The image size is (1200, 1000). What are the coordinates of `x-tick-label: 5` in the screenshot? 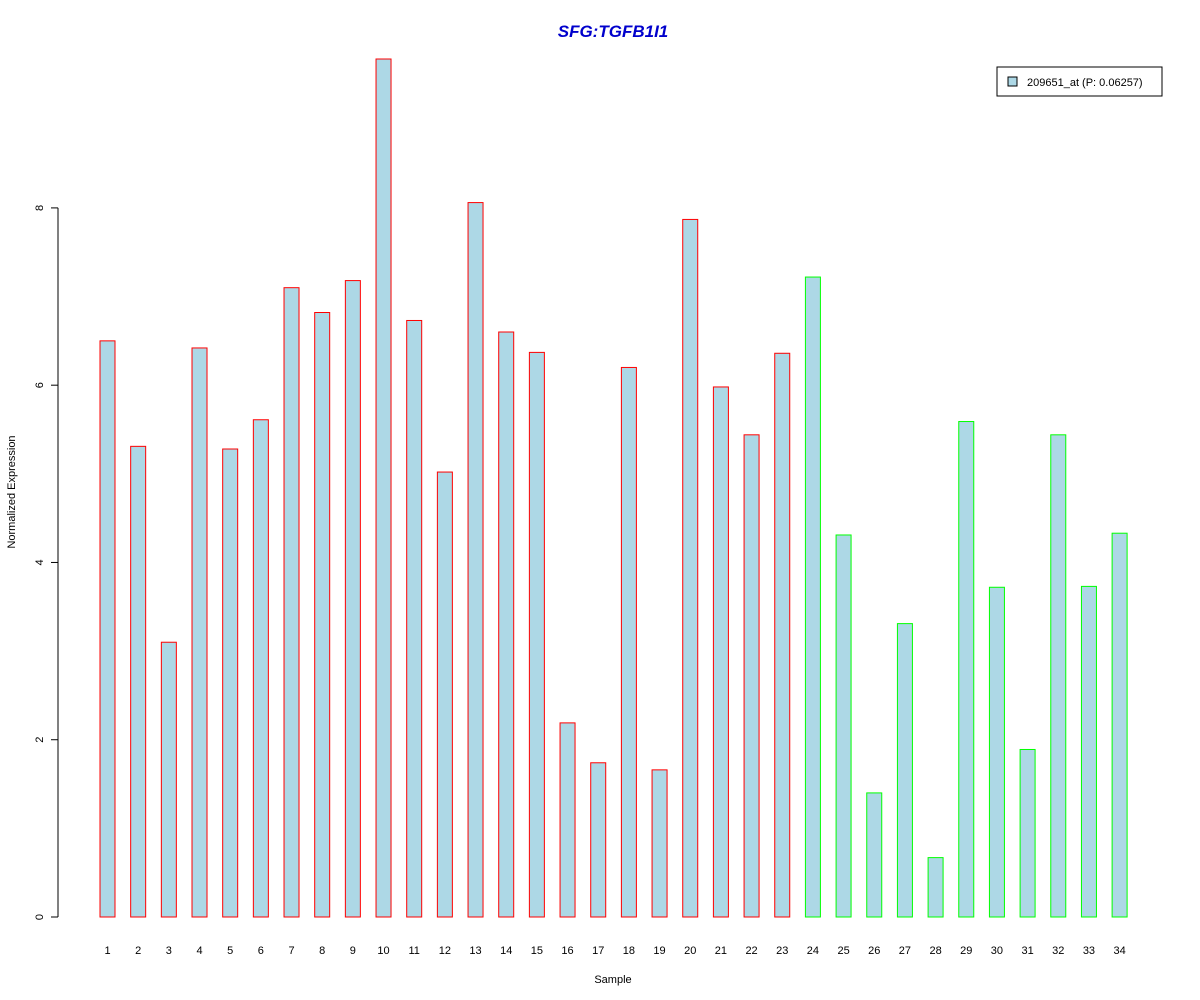 It's located at (230, 951).